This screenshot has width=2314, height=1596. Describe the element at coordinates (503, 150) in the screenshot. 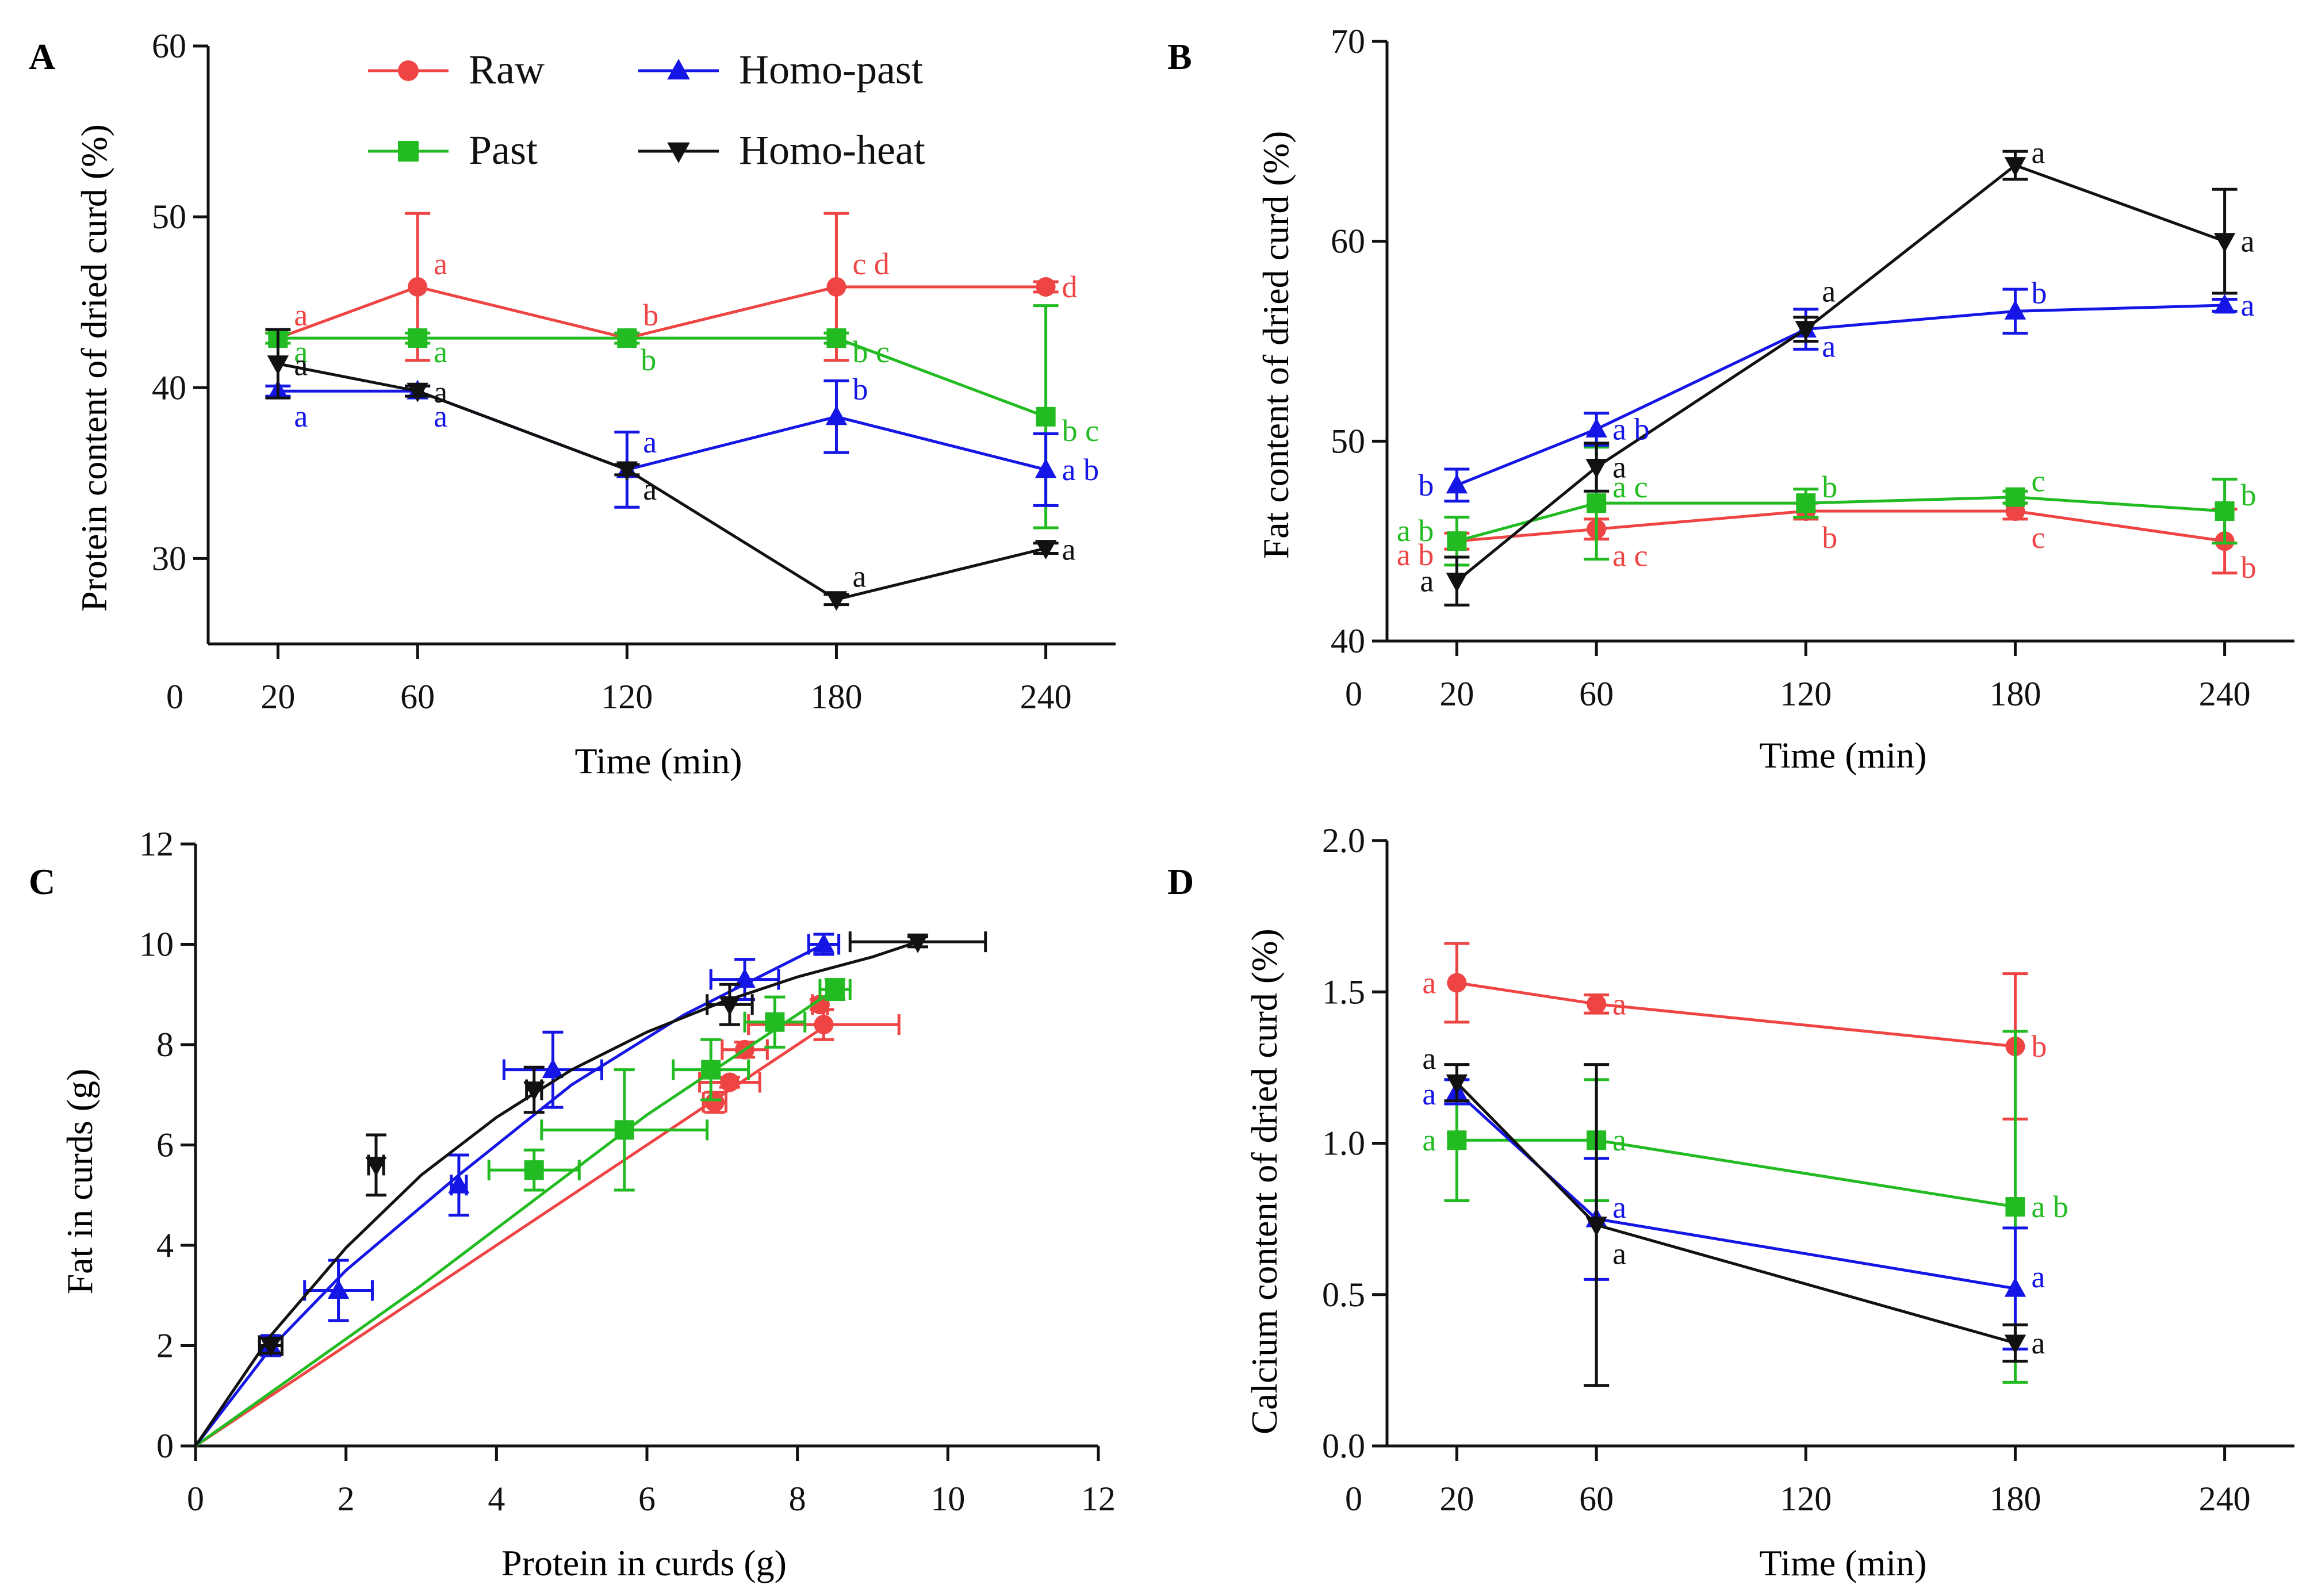

I see `legend-label: Past` at that location.